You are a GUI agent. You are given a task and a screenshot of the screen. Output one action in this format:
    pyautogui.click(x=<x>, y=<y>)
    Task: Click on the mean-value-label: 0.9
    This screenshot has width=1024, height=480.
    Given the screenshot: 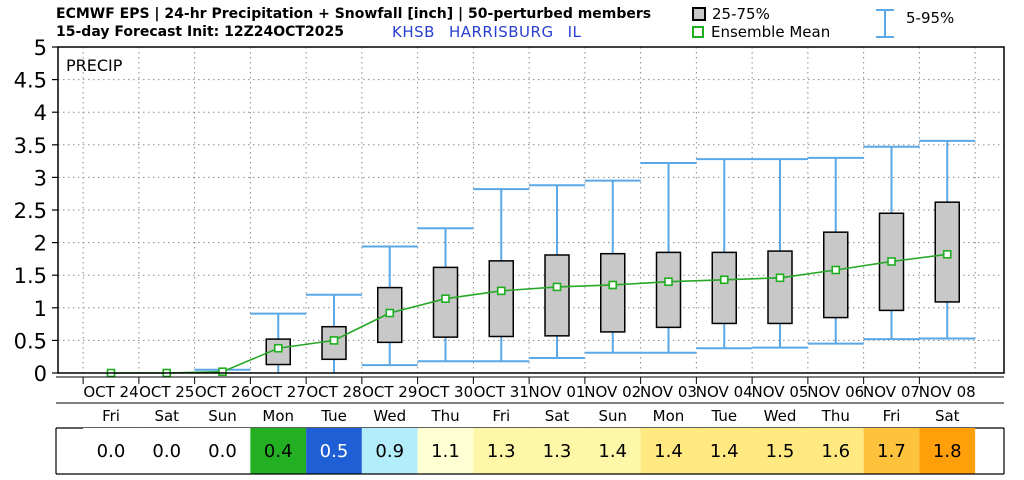 What is the action you would take?
    pyautogui.click(x=389, y=451)
    